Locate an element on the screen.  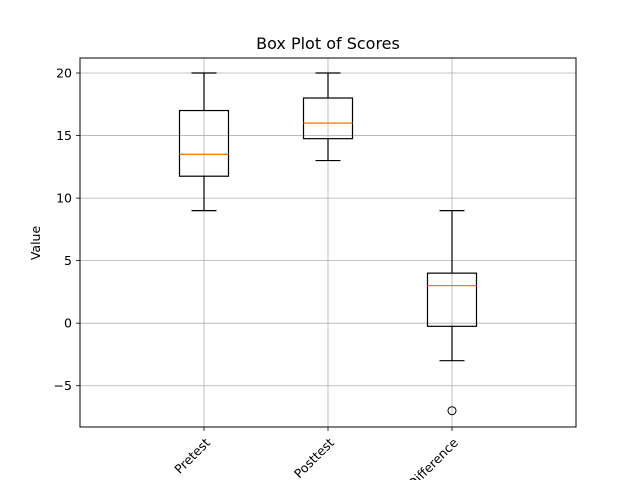
box-posttest is located at coordinates (328, 117).